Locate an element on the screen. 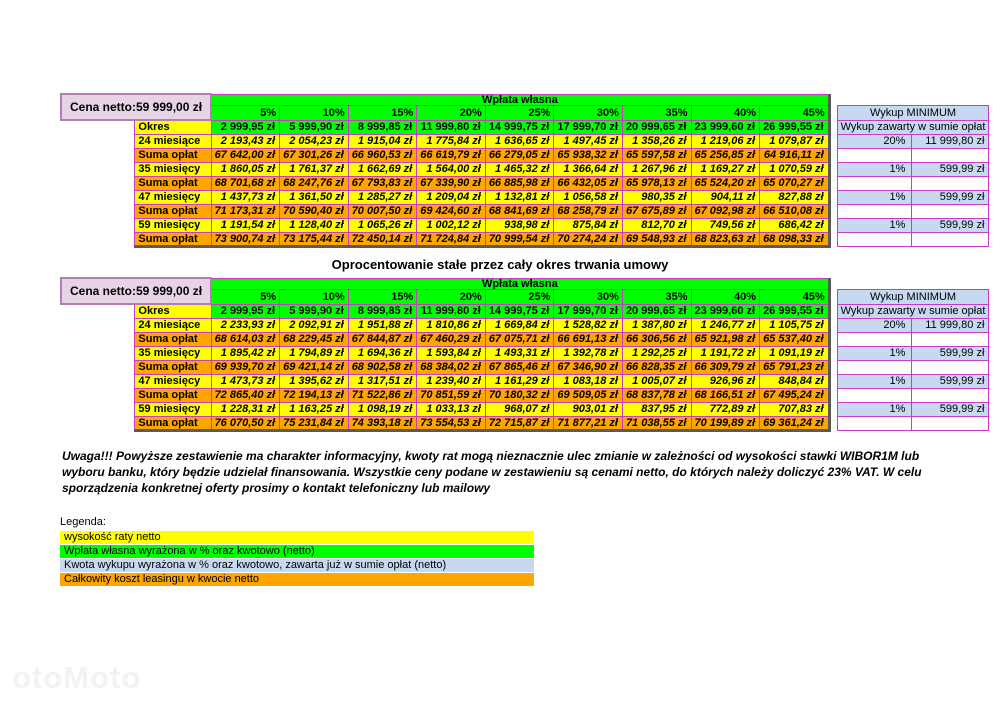 This screenshot has height=707, width=1000. suma-value-cell: 69 939,70 zł is located at coordinates (245, 367).